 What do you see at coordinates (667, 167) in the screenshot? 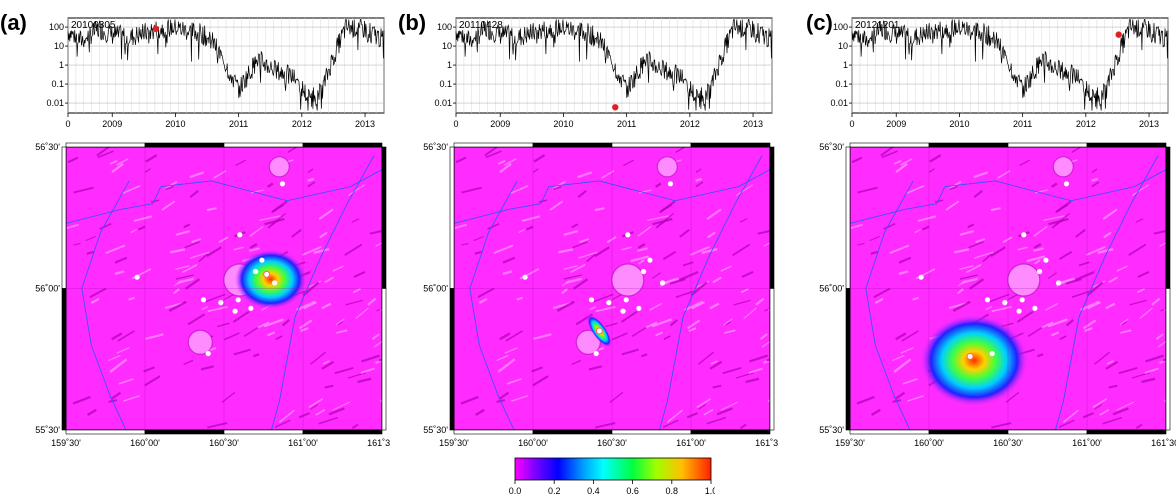
I see `volcano-cone` at bounding box center [667, 167].